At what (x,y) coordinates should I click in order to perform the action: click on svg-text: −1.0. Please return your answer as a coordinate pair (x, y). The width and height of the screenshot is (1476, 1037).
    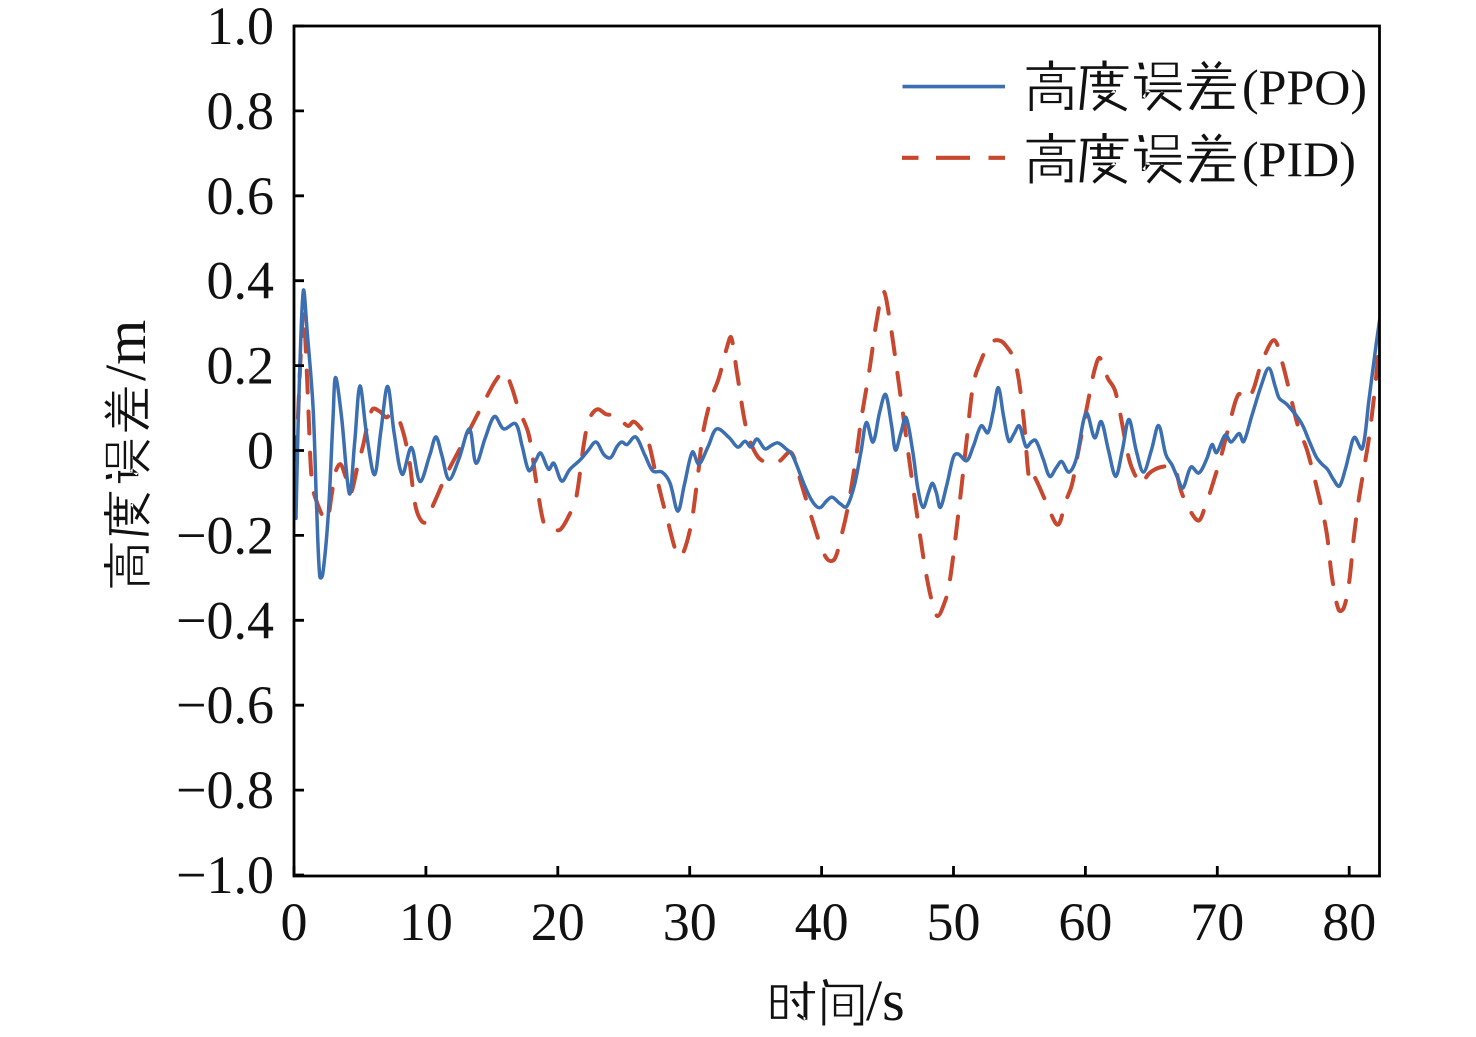
    Looking at the image, I should click on (225, 875).